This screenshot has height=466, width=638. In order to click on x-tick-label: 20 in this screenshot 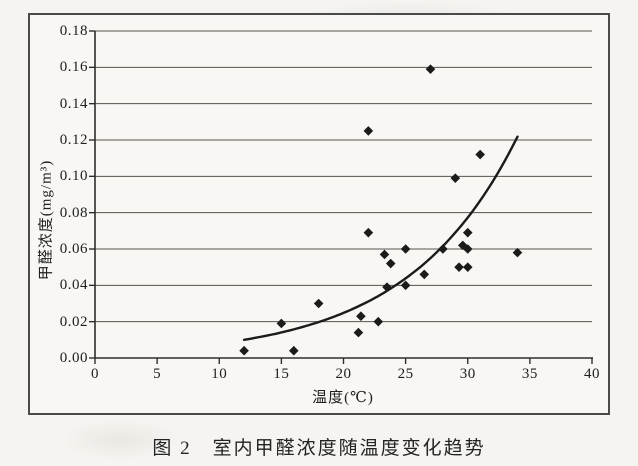, I will do `click(343, 374)`.